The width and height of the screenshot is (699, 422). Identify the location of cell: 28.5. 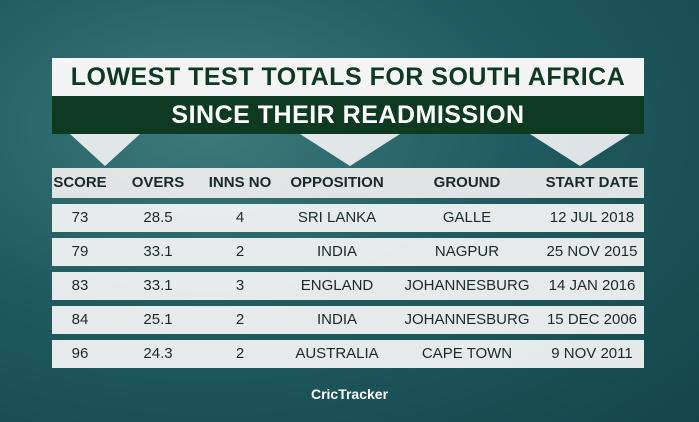
(158, 217).